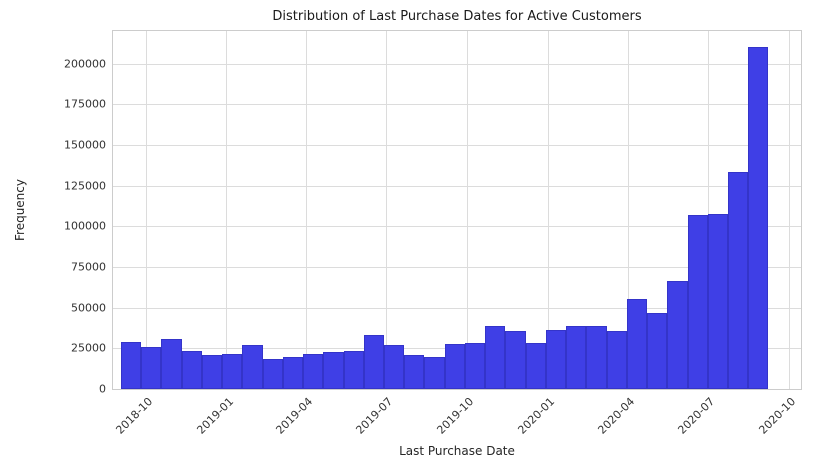 This screenshot has height=469, width=822. What do you see at coordinates (457, 451) in the screenshot?
I see `x-axis-title: Last Purchase Date` at bounding box center [457, 451].